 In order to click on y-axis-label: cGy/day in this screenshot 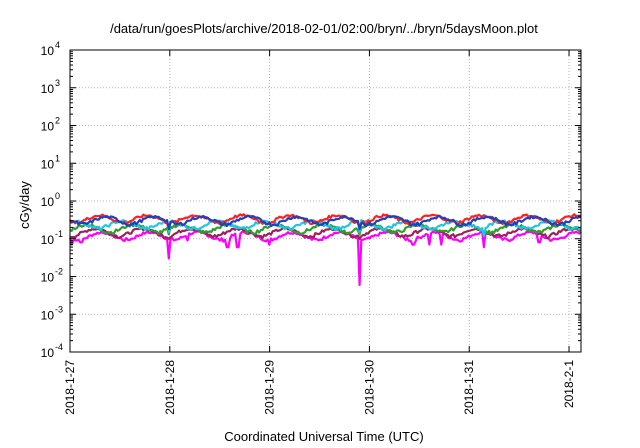, I will do `click(24, 205)`.